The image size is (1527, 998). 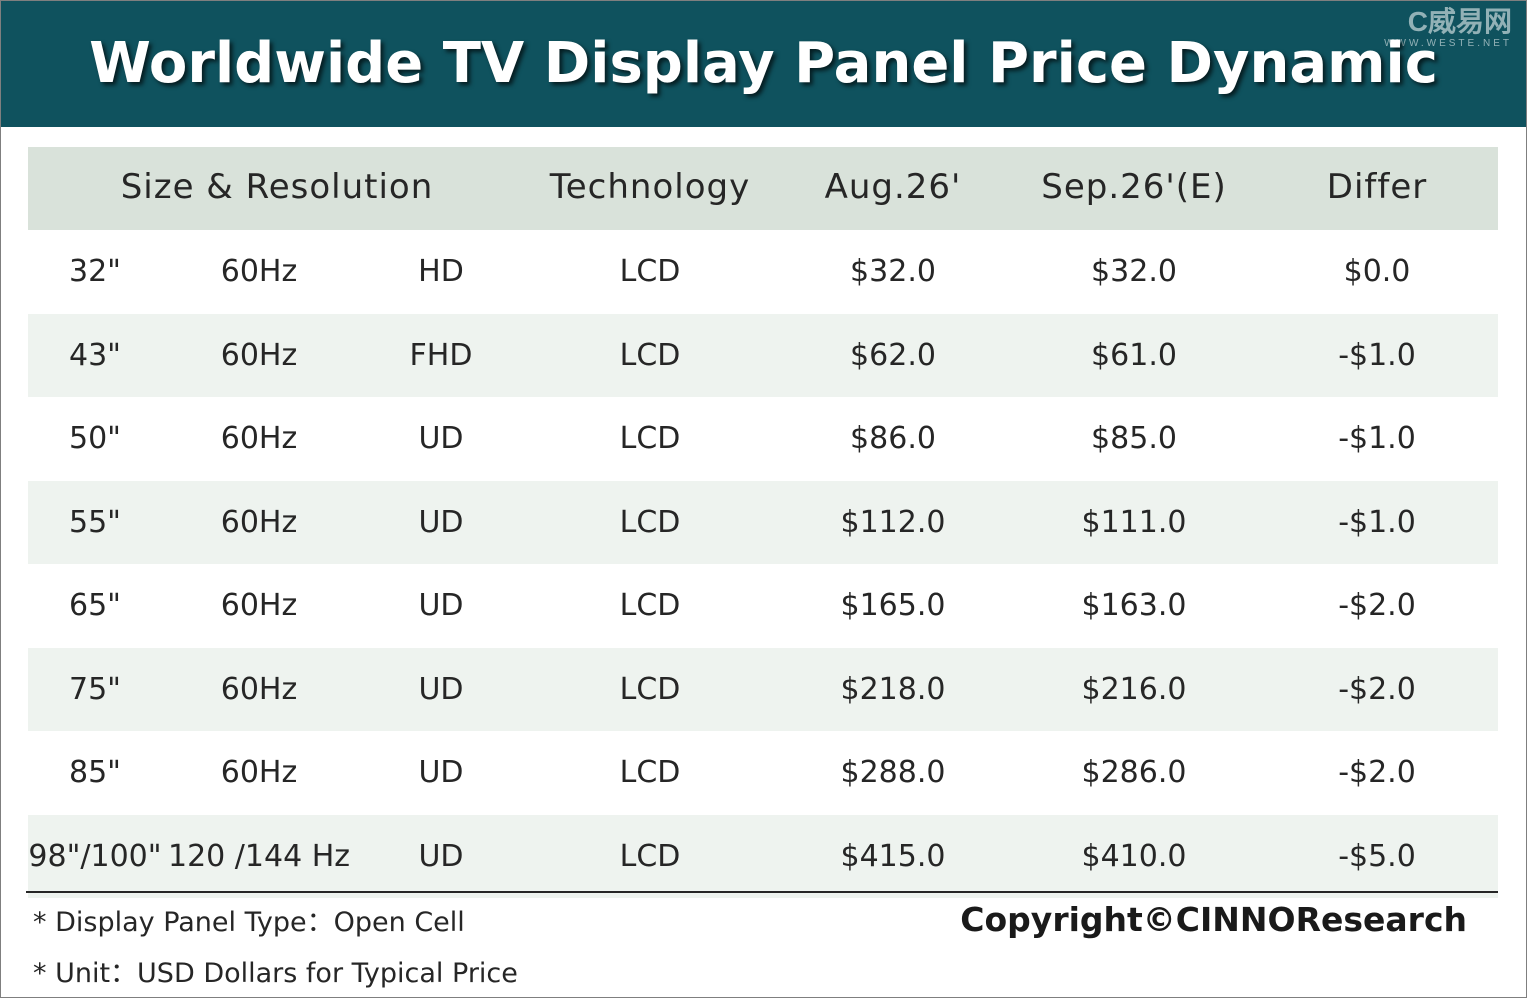 What do you see at coordinates (259, 856) in the screenshot?
I see `cell-refresh-rate: 120 /144 Hz` at bounding box center [259, 856].